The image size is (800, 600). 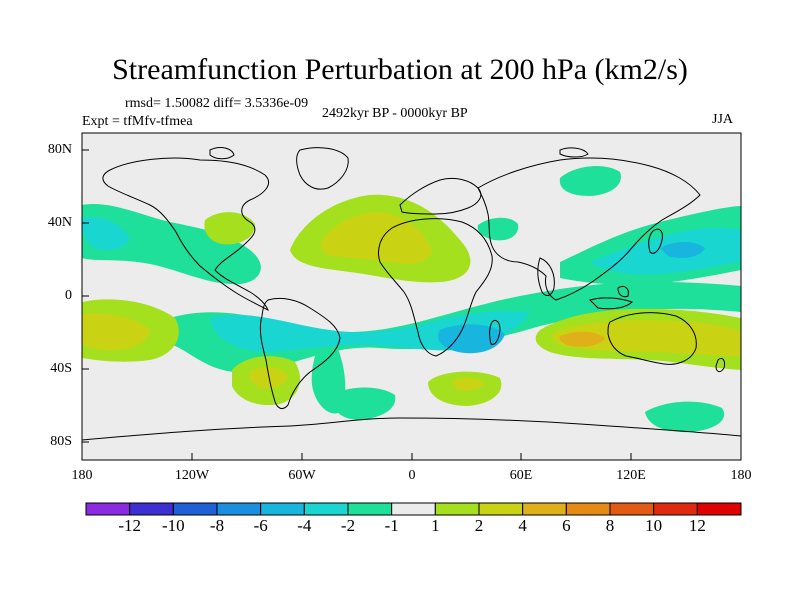 I want to click on colorbar-label: -8, so click(x=217, y=525).